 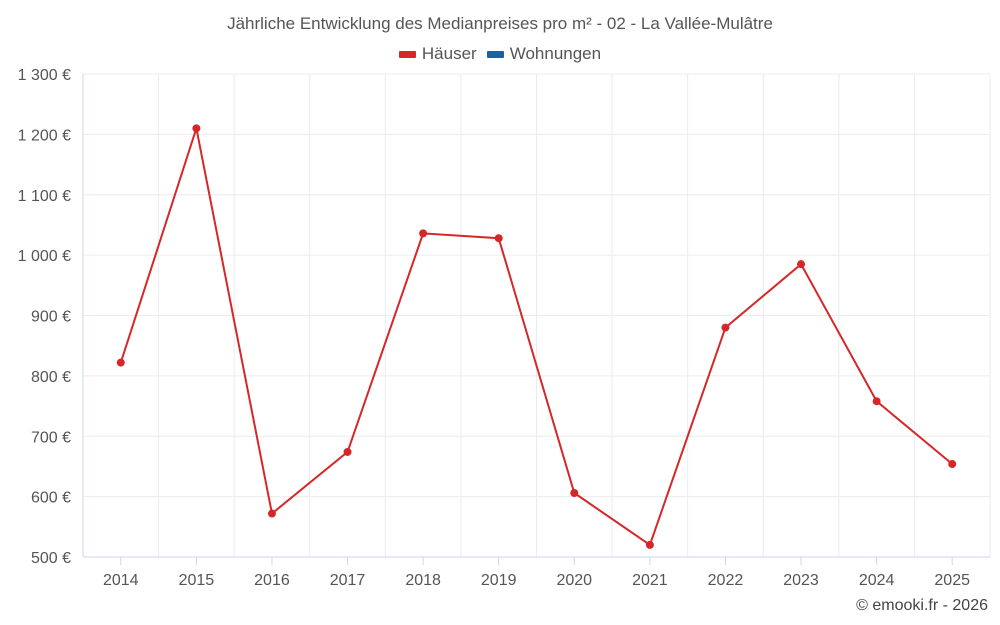 What do you see at coordinates (51, 437) in the screenshot?
I see `y-tick-label: 700 €` at bounding box center [51, 437].